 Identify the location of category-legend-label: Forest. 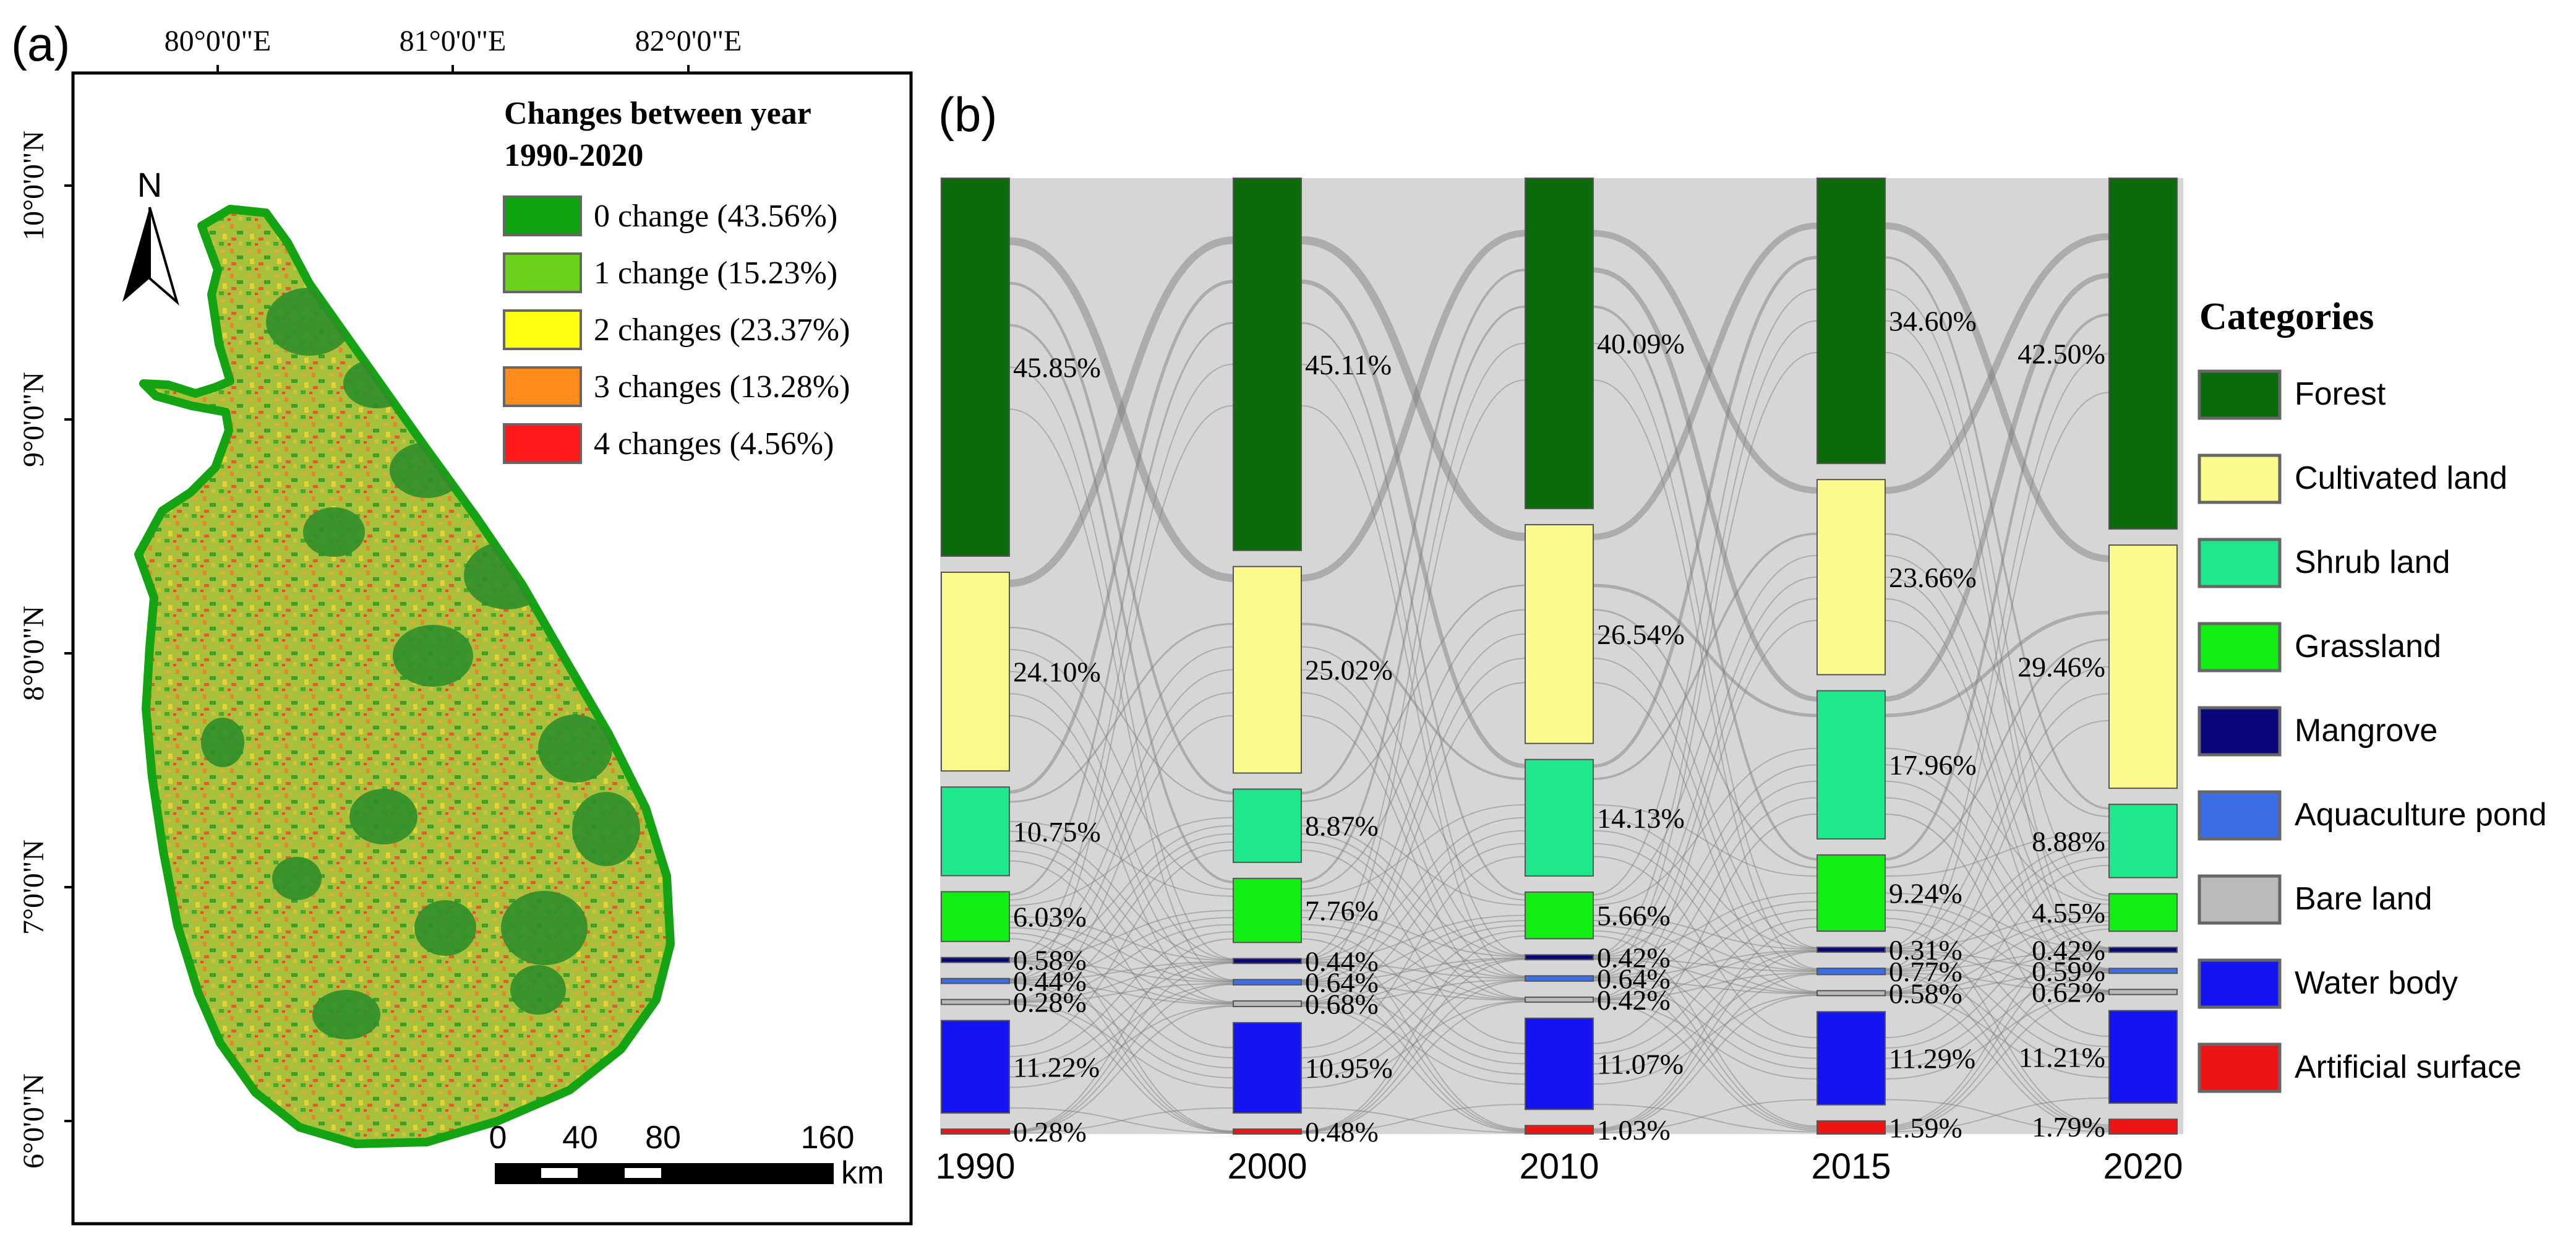
(2341, 394).